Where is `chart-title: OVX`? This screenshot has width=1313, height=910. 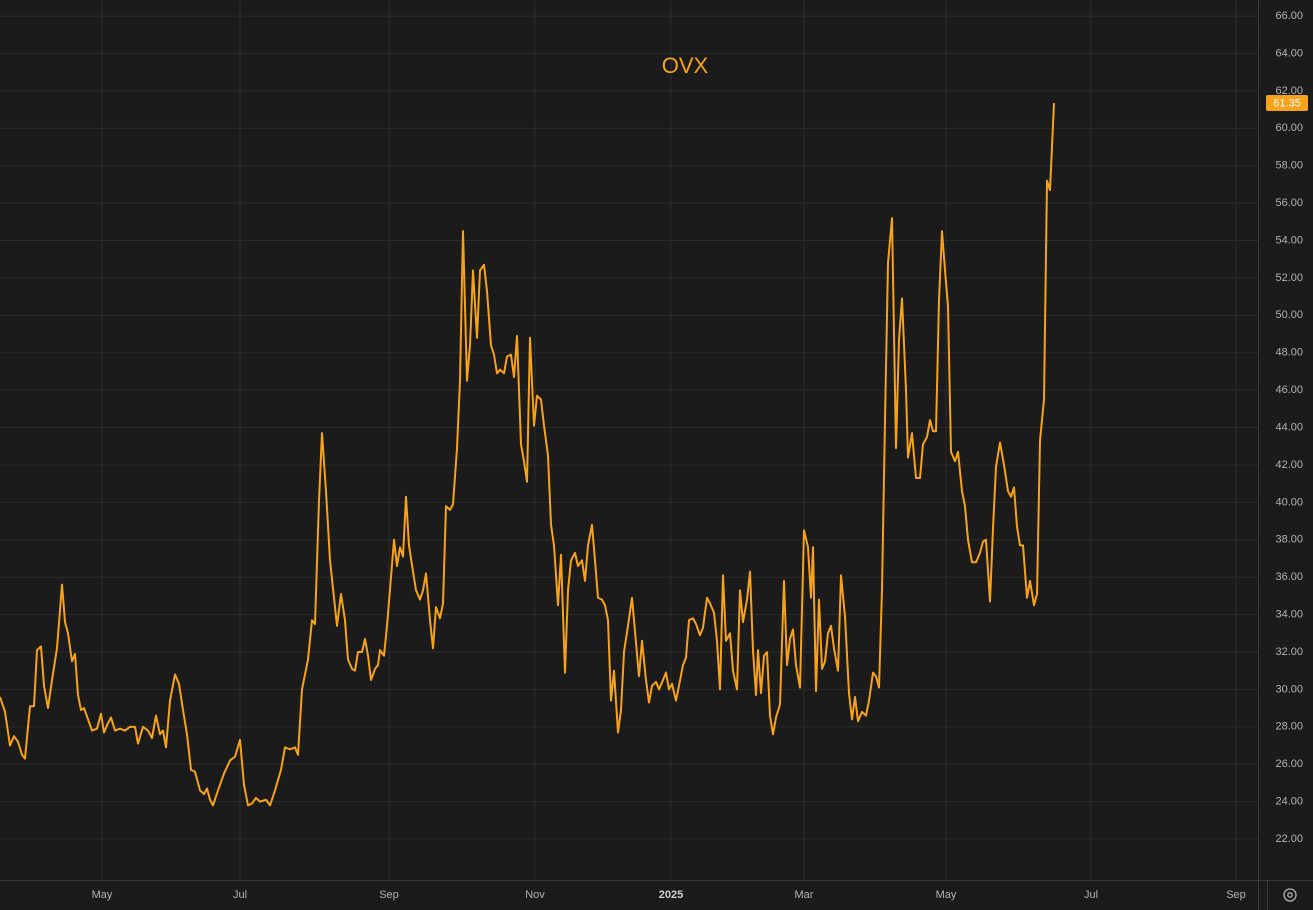 chart-title: OVX is located at coordinates (685, 65).